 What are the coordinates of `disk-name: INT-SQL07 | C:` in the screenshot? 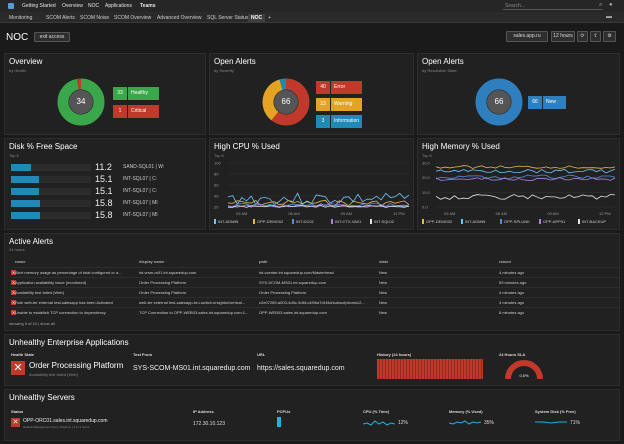 It's located at (140, 191).